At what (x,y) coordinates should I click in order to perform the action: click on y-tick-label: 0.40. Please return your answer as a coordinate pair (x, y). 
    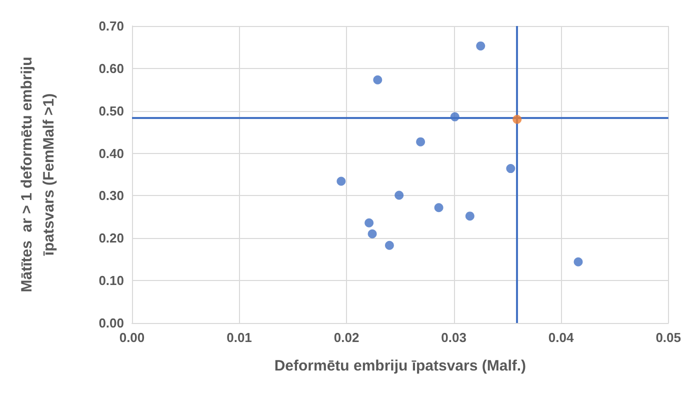
    Looking at the image, I should click on (111, 153).